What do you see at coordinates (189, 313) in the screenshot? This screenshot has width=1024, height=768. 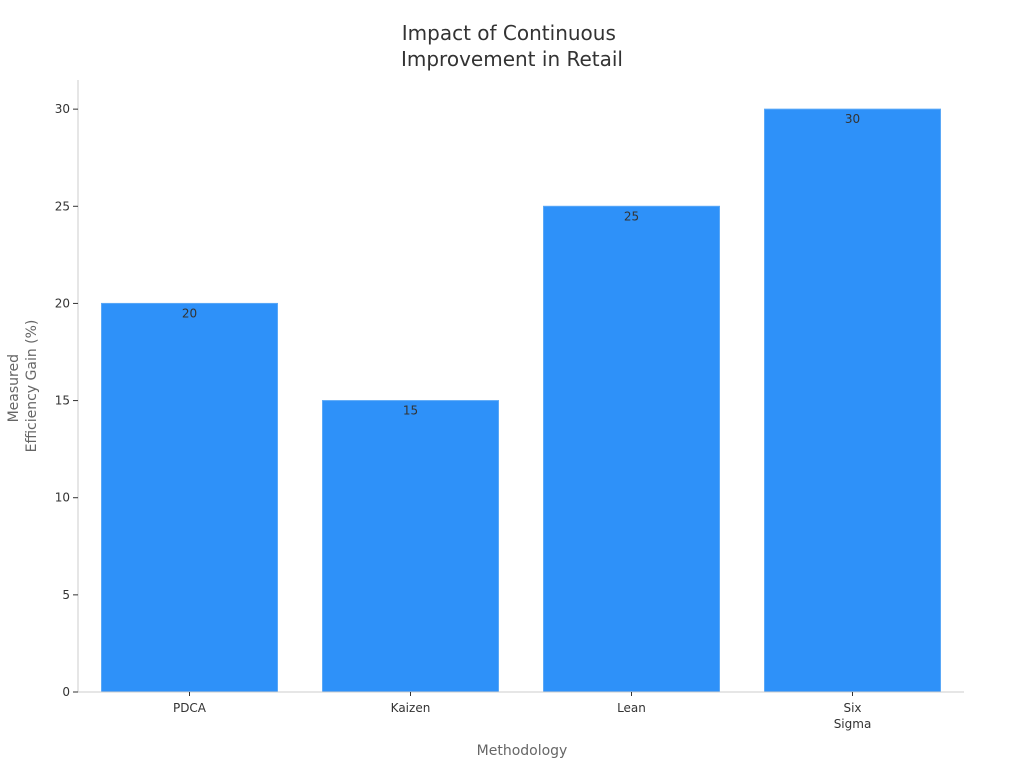 I see `data-label-pdca: 20` at bounding box center [189, 313].